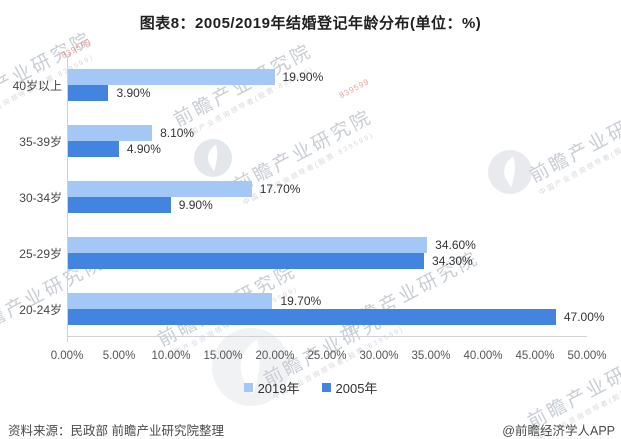 Image resolution: width=621 pixels, height=439 pixels. Describe the element at coordinates (327, 189) in the screenshot. I see `bar-row-2019-2: 17.70%` at that location.